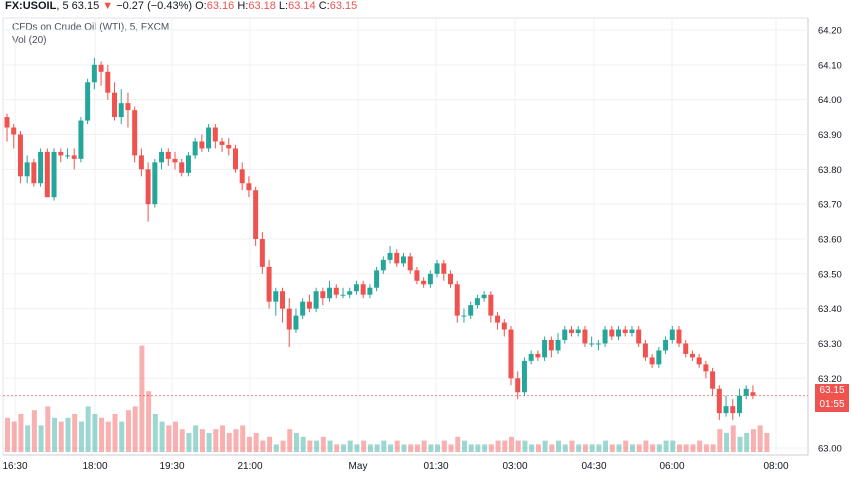 The image size is (852, 485). What do you see at coordinates (302, 6) in the screenshot?
I see `low-value: 63.14` at bounding box center [302, 6].